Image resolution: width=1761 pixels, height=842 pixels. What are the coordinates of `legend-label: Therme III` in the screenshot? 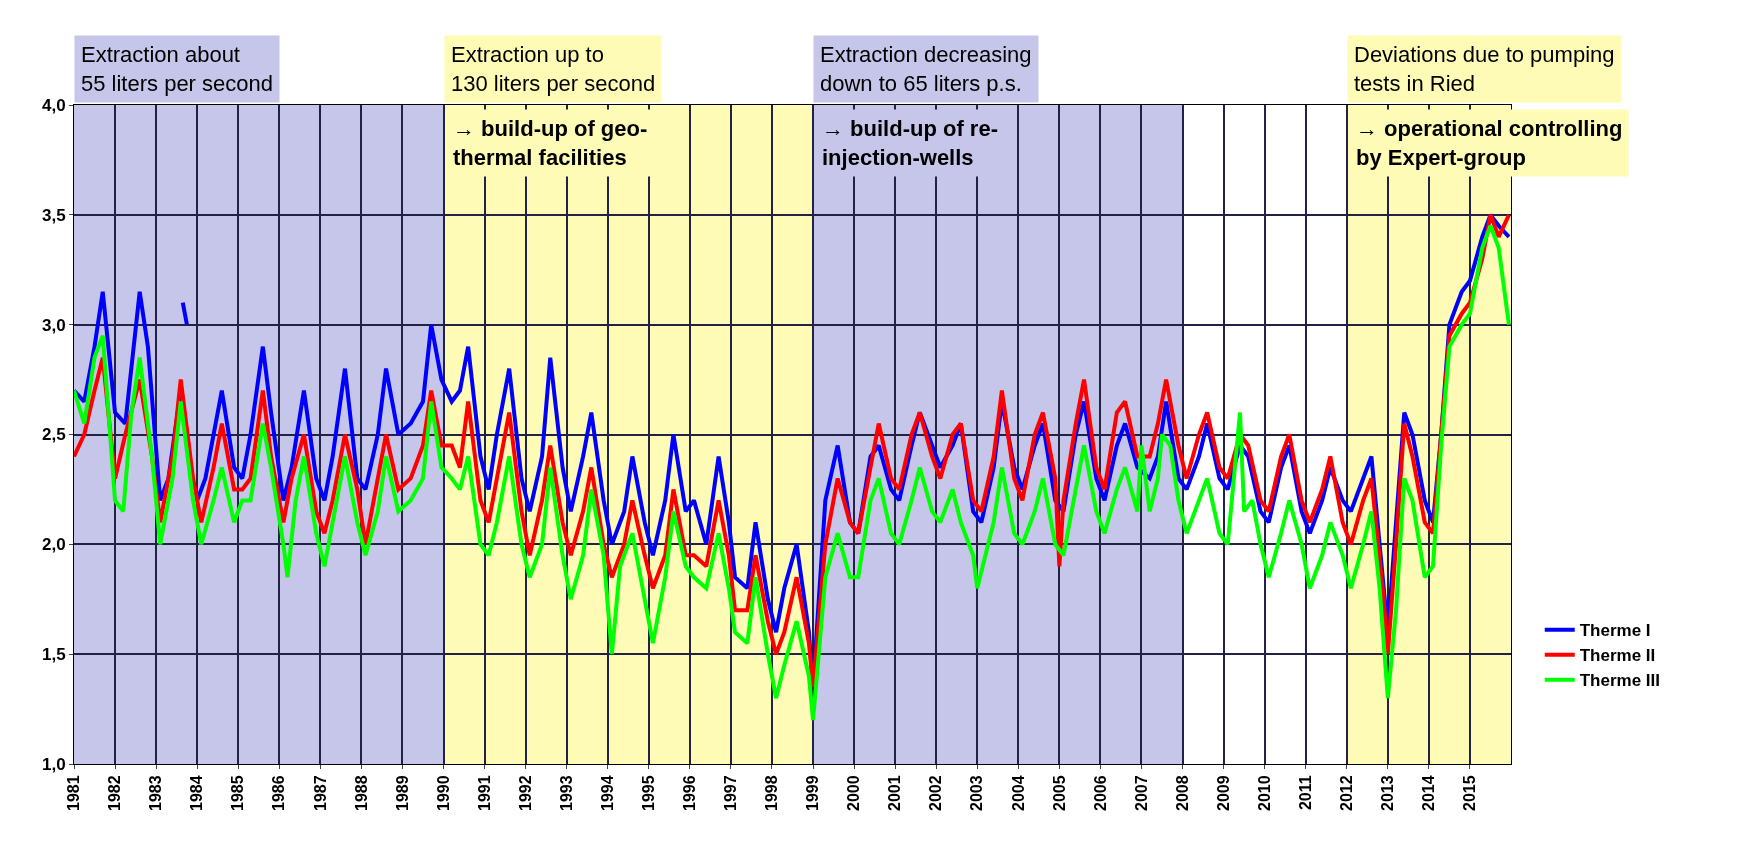 It's located at (1620, 681).